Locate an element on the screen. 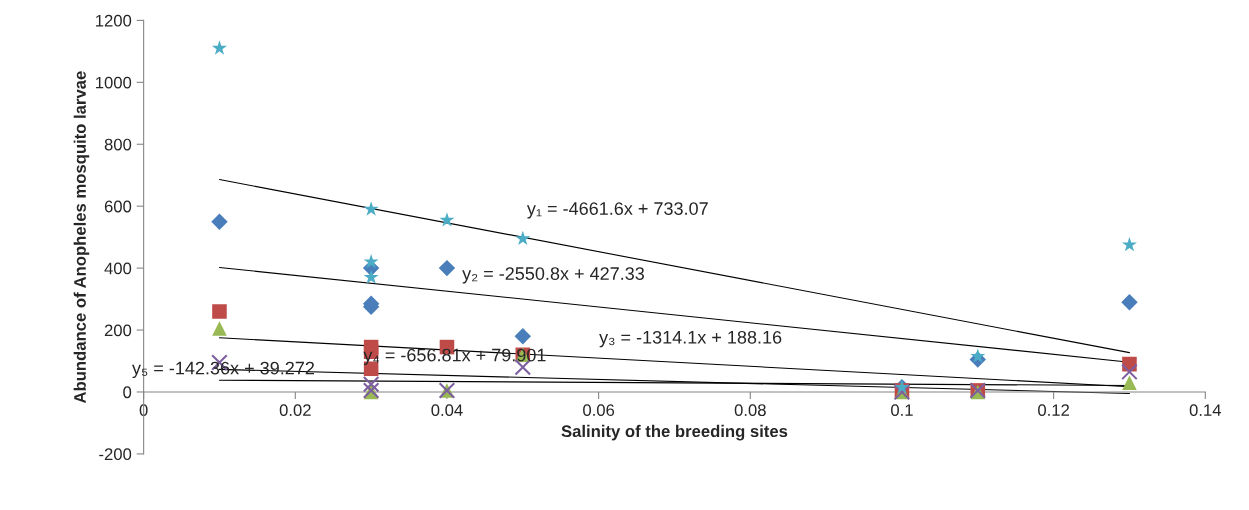 This screenshot has width=1249, height=510. y-tick-label: 1000 is located at coordinates (114, 82).